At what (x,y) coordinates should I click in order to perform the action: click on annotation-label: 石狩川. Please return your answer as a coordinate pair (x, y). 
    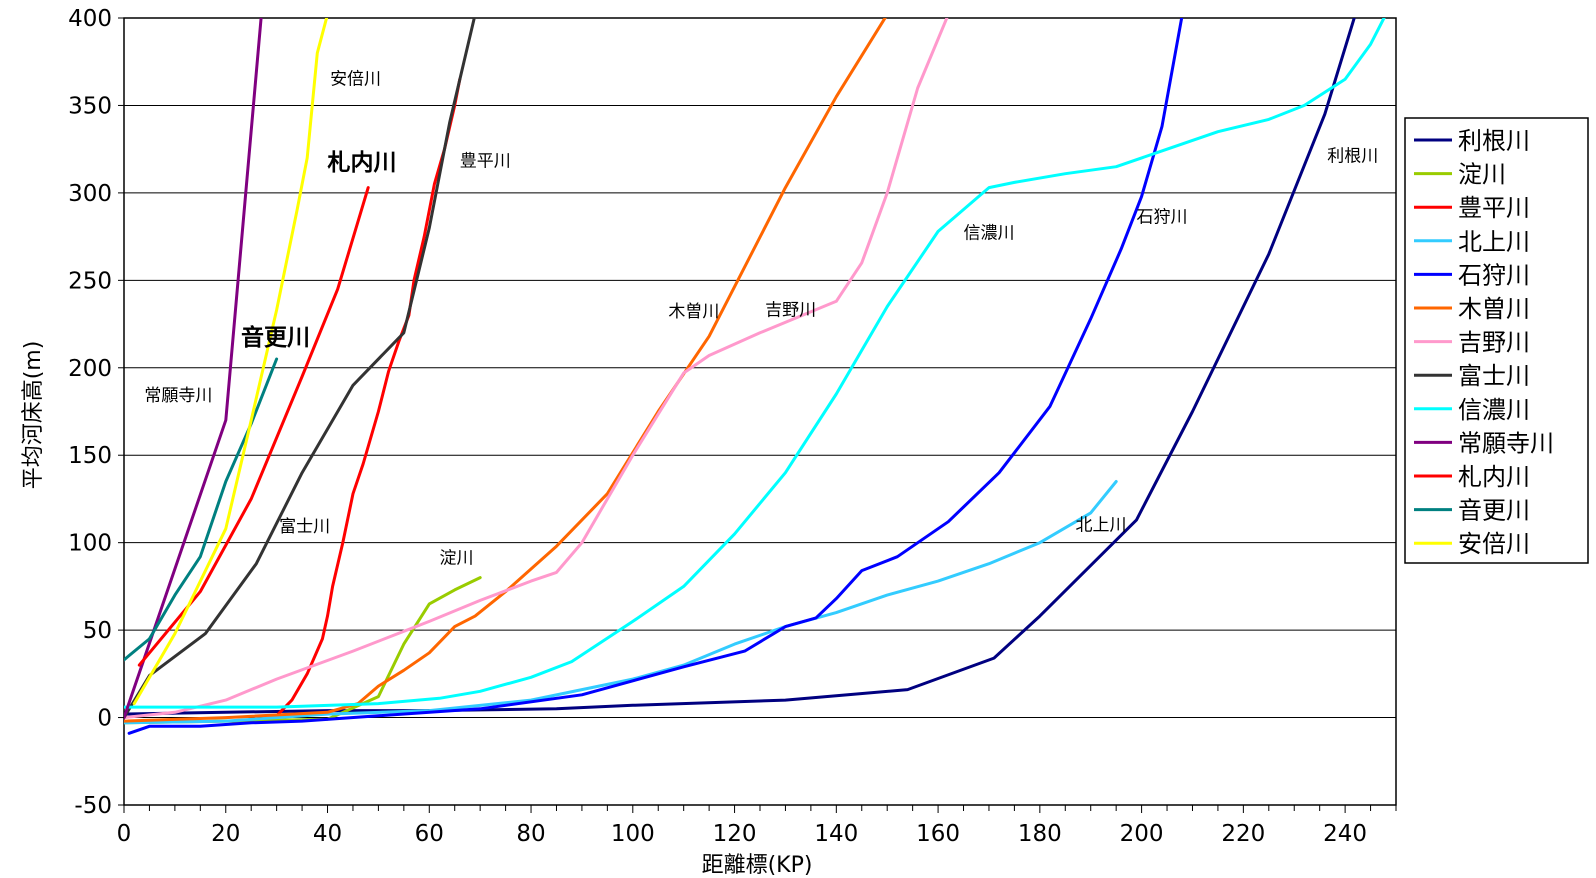
    Looking at the image, I should click on (1162, 218).